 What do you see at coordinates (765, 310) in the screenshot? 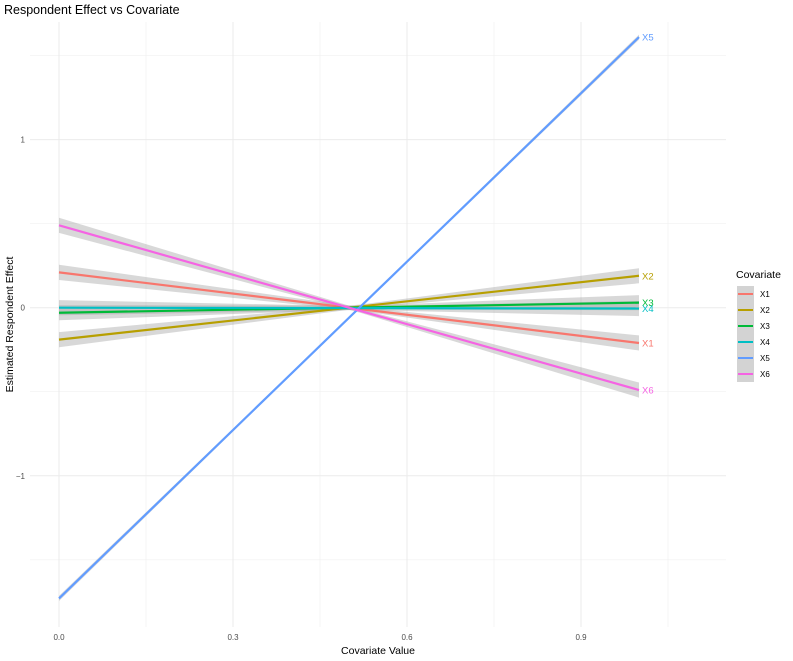
I see `legend-label-x2: X2` at bounding box center [765, 310].